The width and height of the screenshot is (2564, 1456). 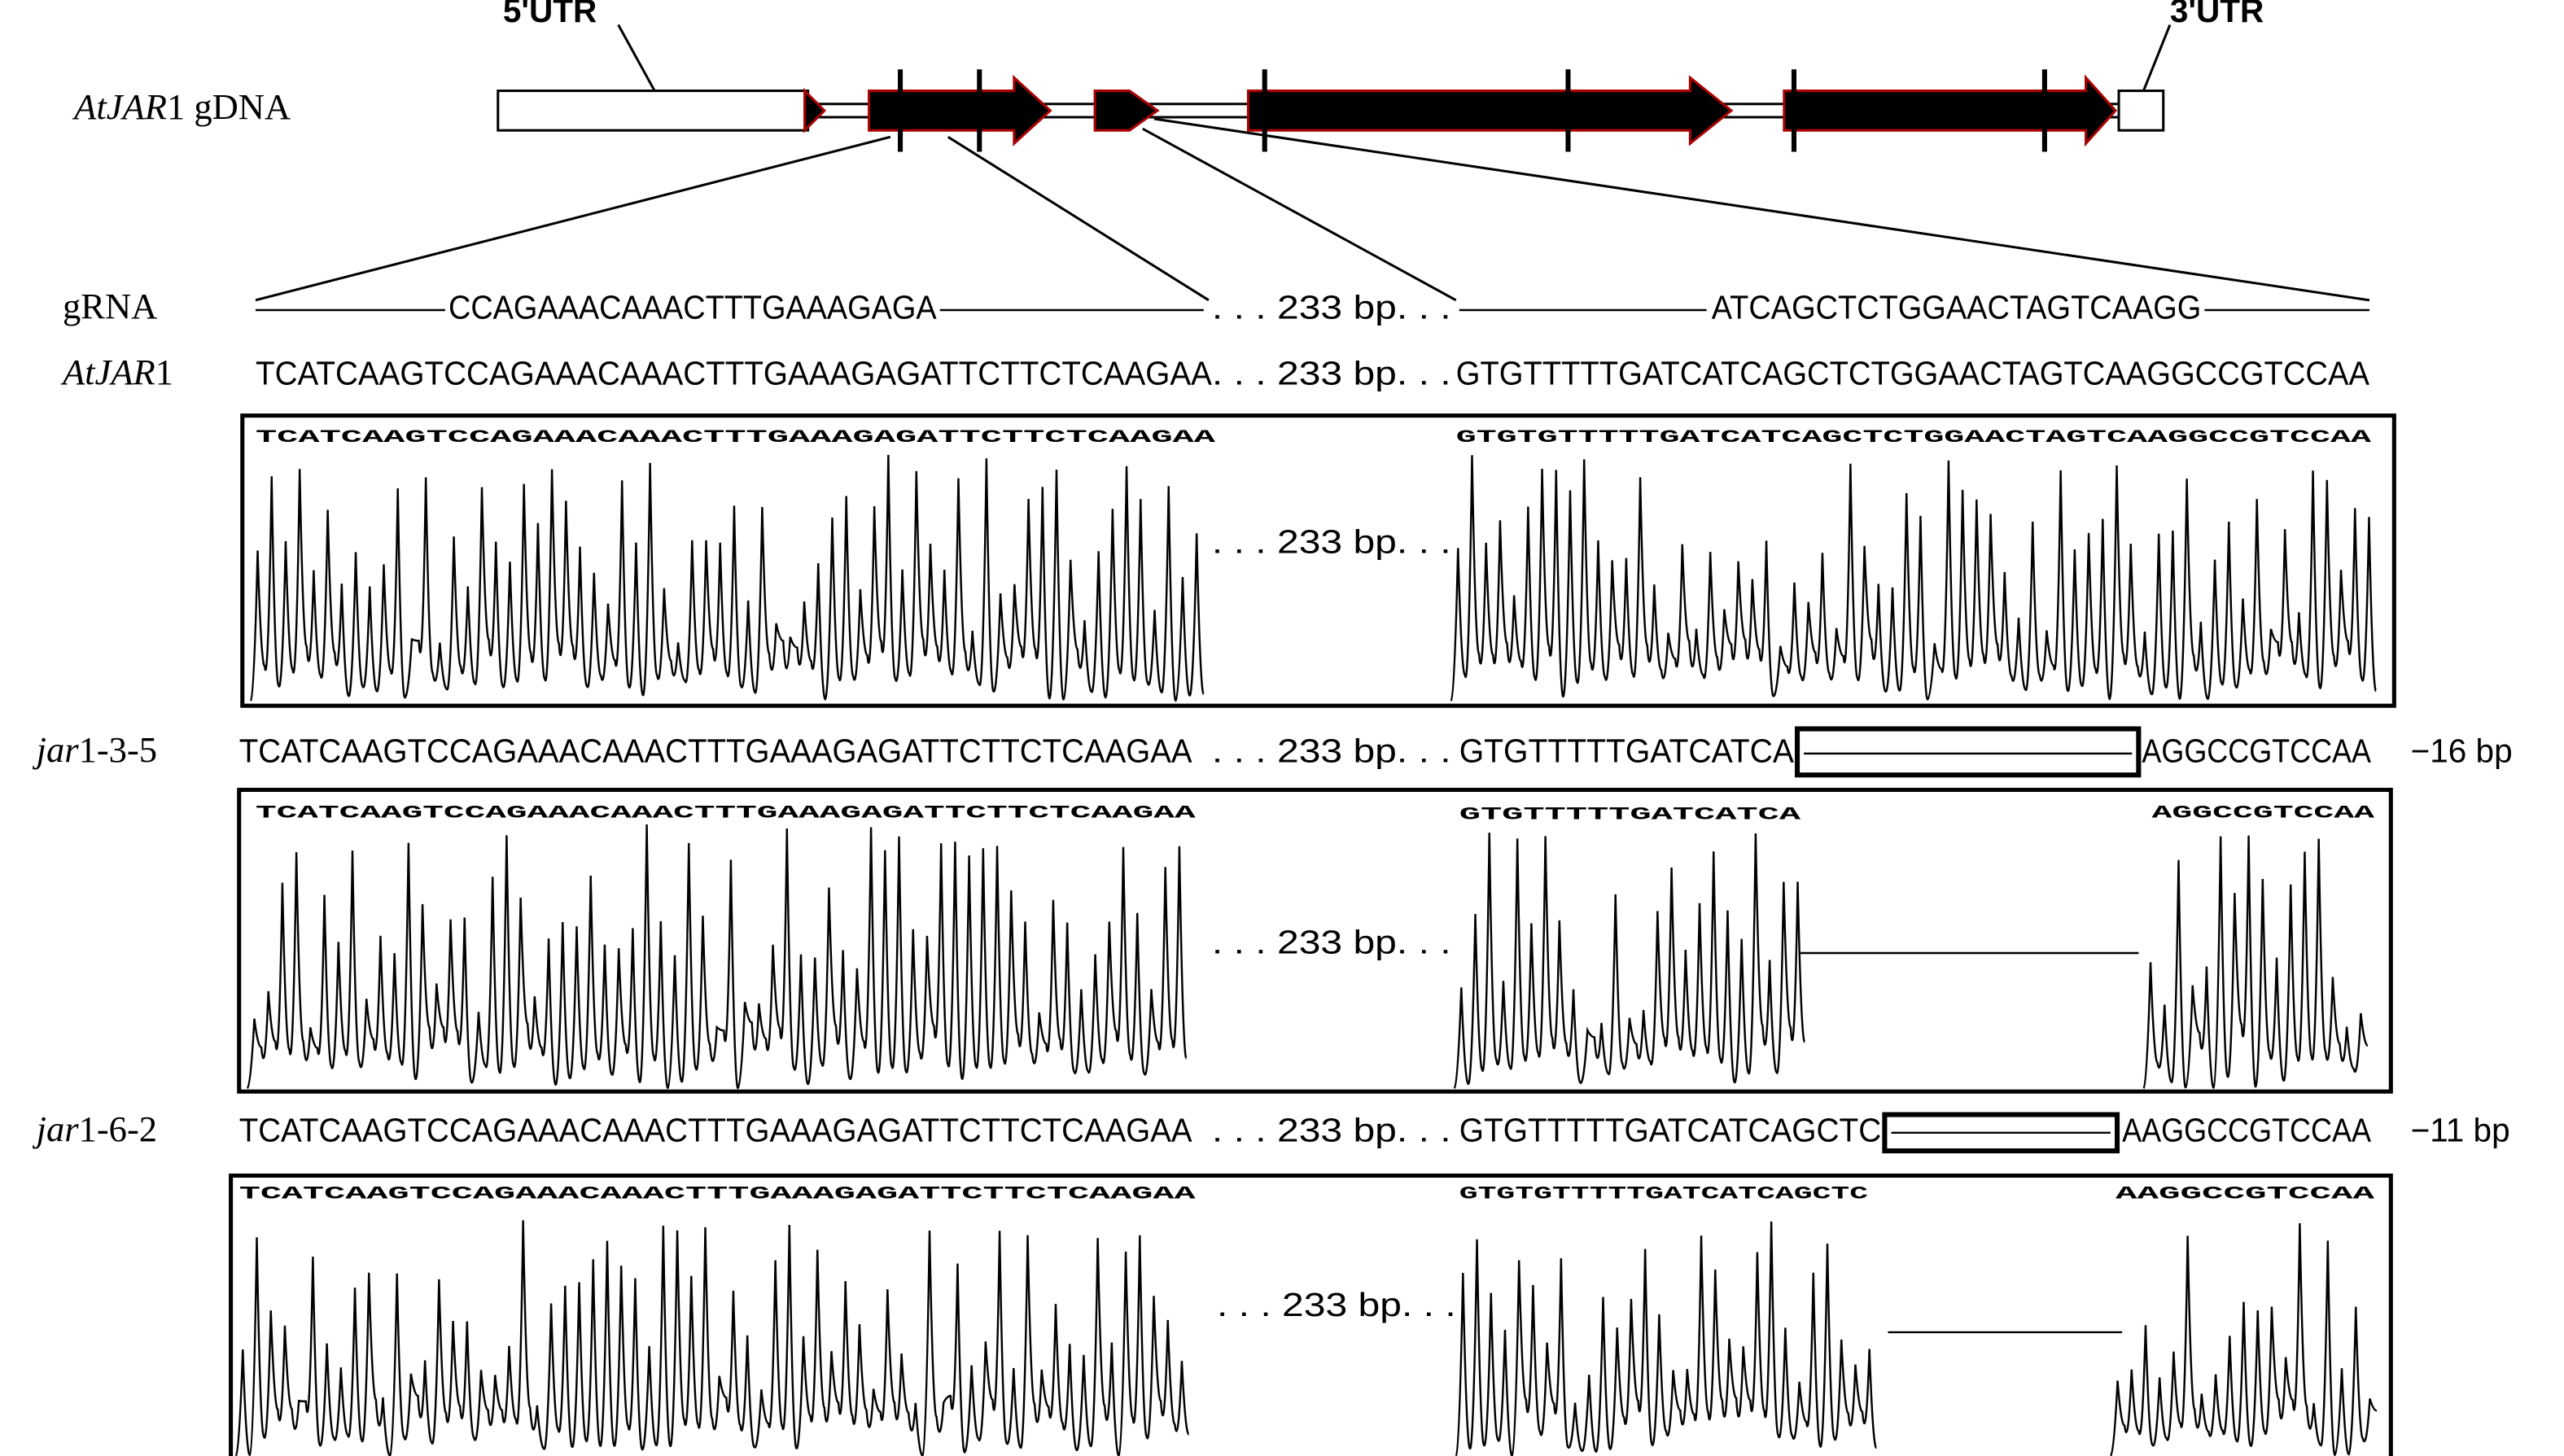 What do you see at coordinates (550, 14) in the screenshot?
I see `utr5-label: 5'UTR` at bounding box center [550, 14].